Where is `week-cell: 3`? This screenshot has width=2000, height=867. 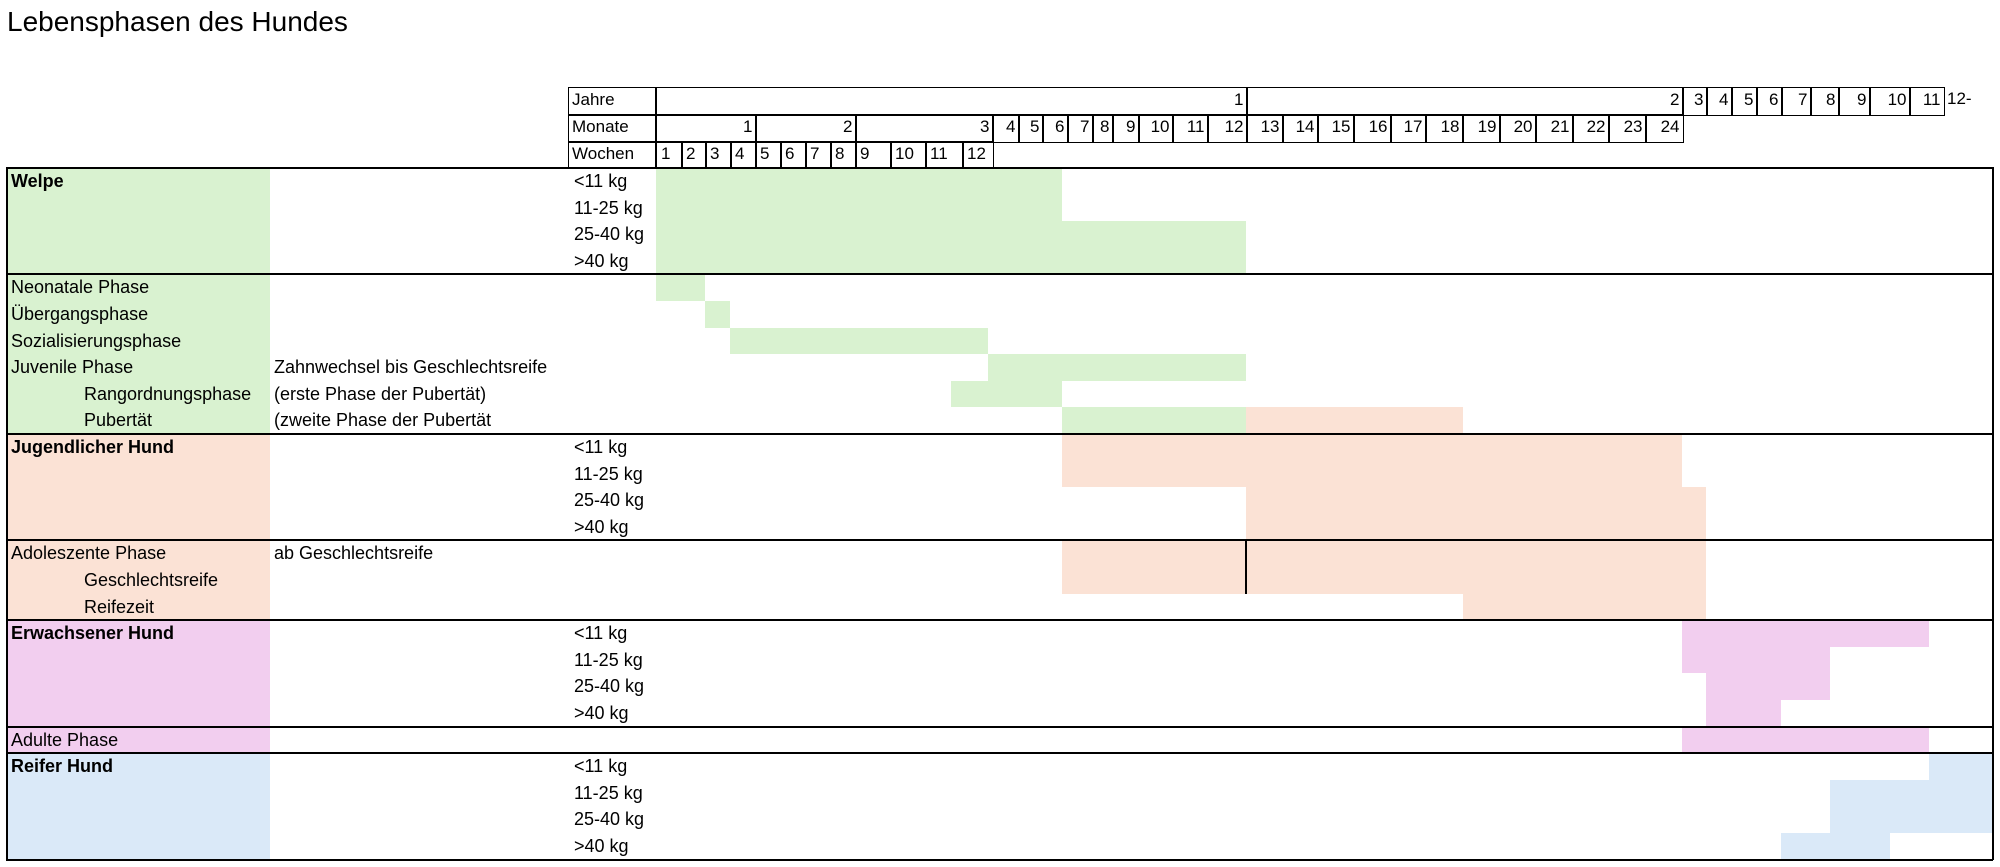 week-cell: 3 is located at coordinates (718, 155).